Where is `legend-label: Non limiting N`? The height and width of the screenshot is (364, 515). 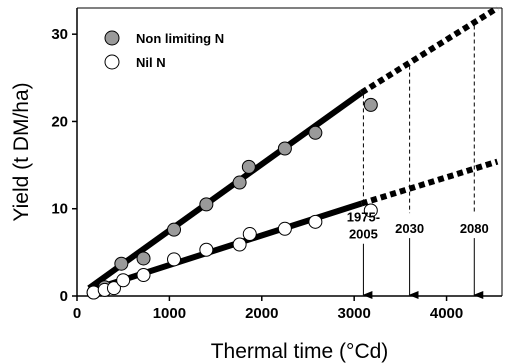 legend-label: Non limiting N is located at coordinates (180, 38).